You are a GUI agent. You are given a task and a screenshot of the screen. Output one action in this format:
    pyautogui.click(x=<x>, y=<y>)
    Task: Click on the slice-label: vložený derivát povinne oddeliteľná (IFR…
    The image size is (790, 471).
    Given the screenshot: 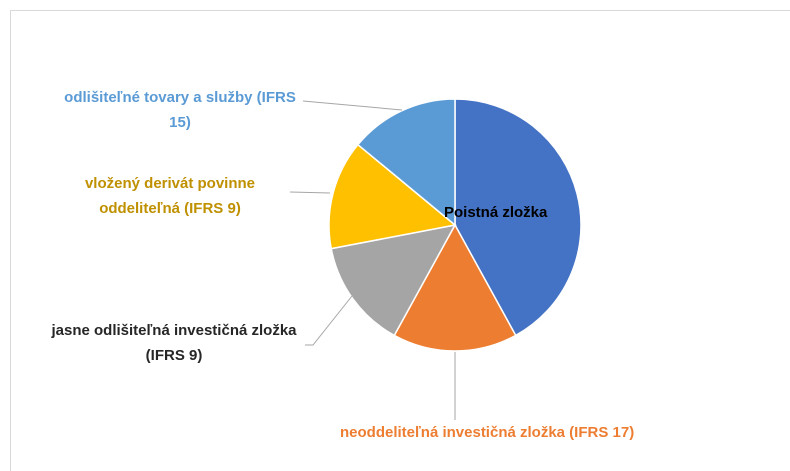 What is the action you would take?
    pyautogui.click(x=170, y=196)
    